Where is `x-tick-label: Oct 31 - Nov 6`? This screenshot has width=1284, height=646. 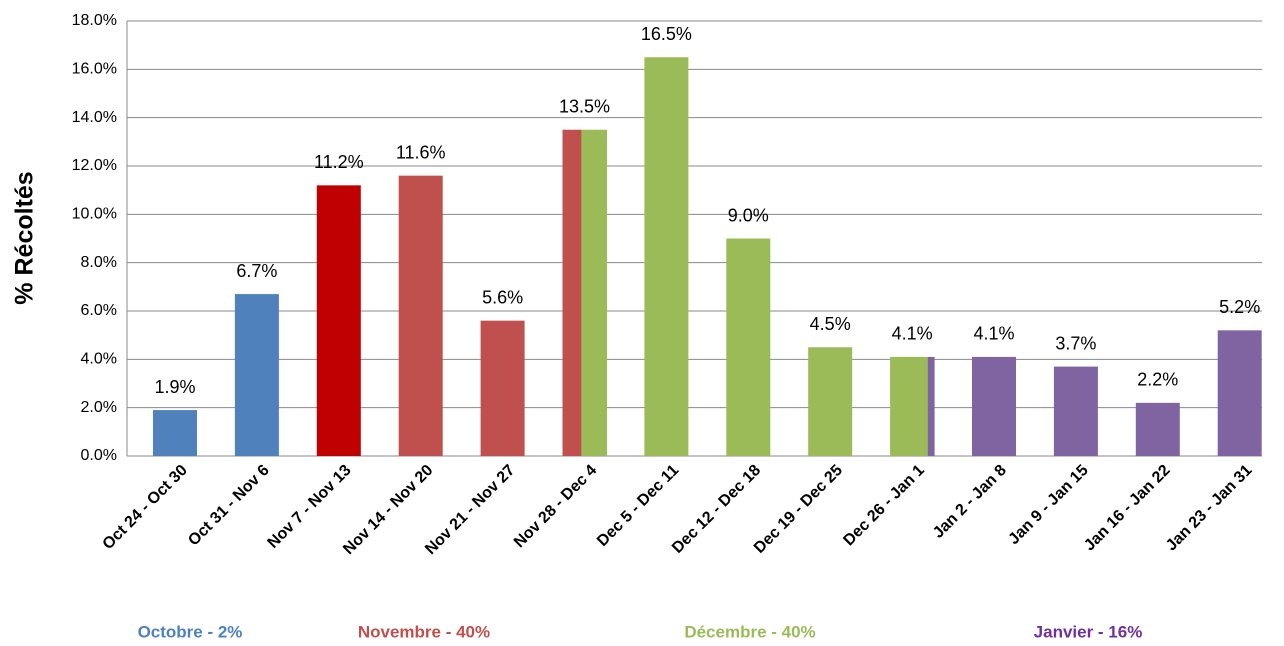
x-tick-label: Oct 31 - Nov 6 is located at coordinates (229, 506).